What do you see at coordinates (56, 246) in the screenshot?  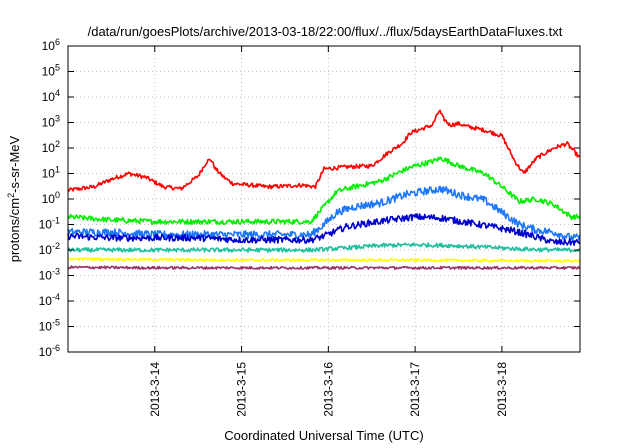 I see `y-tick-exponent: -2` at bounding box center [56, 246].